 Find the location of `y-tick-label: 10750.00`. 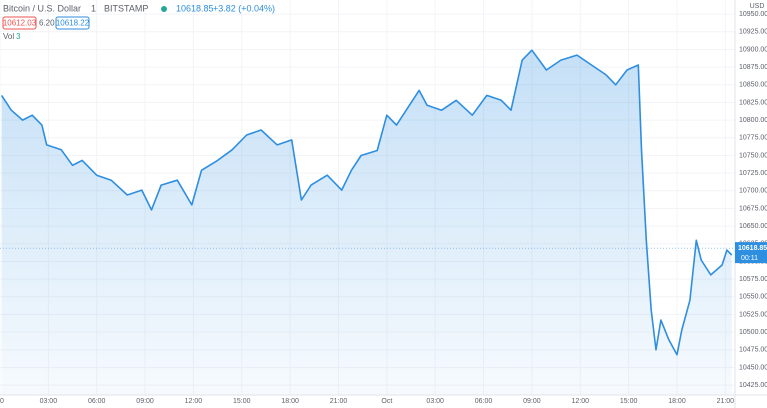

y-tick-label: 10750.00 is located at coordinates (753, 155).